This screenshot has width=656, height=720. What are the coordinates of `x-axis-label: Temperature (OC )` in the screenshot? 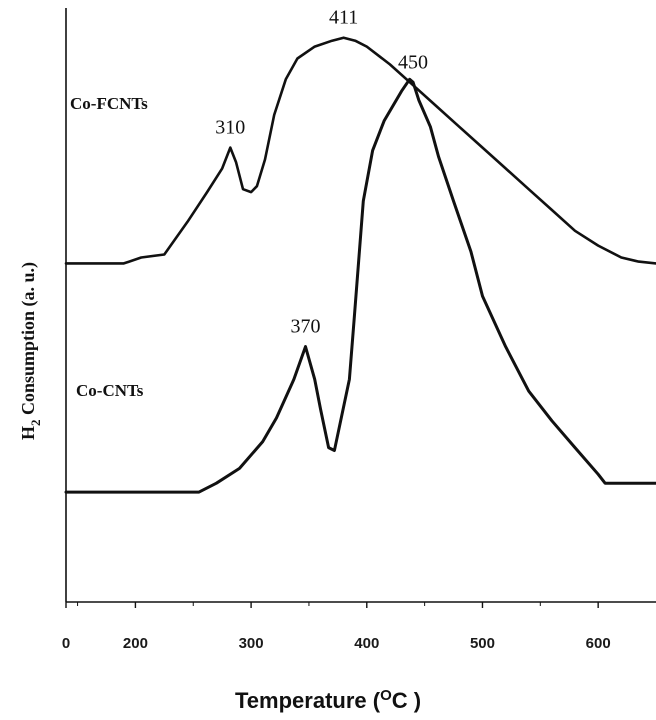 It's located at (328, 700).